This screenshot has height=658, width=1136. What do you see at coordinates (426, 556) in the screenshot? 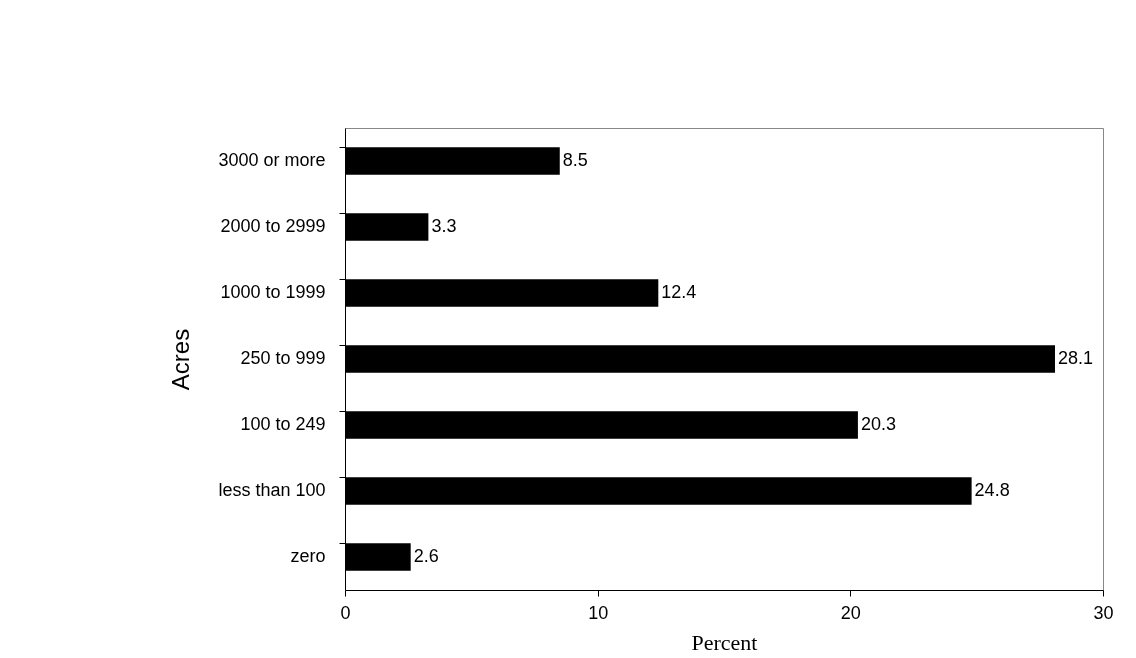
I see `data-label: 2.6` at bounding box center [426, 556].